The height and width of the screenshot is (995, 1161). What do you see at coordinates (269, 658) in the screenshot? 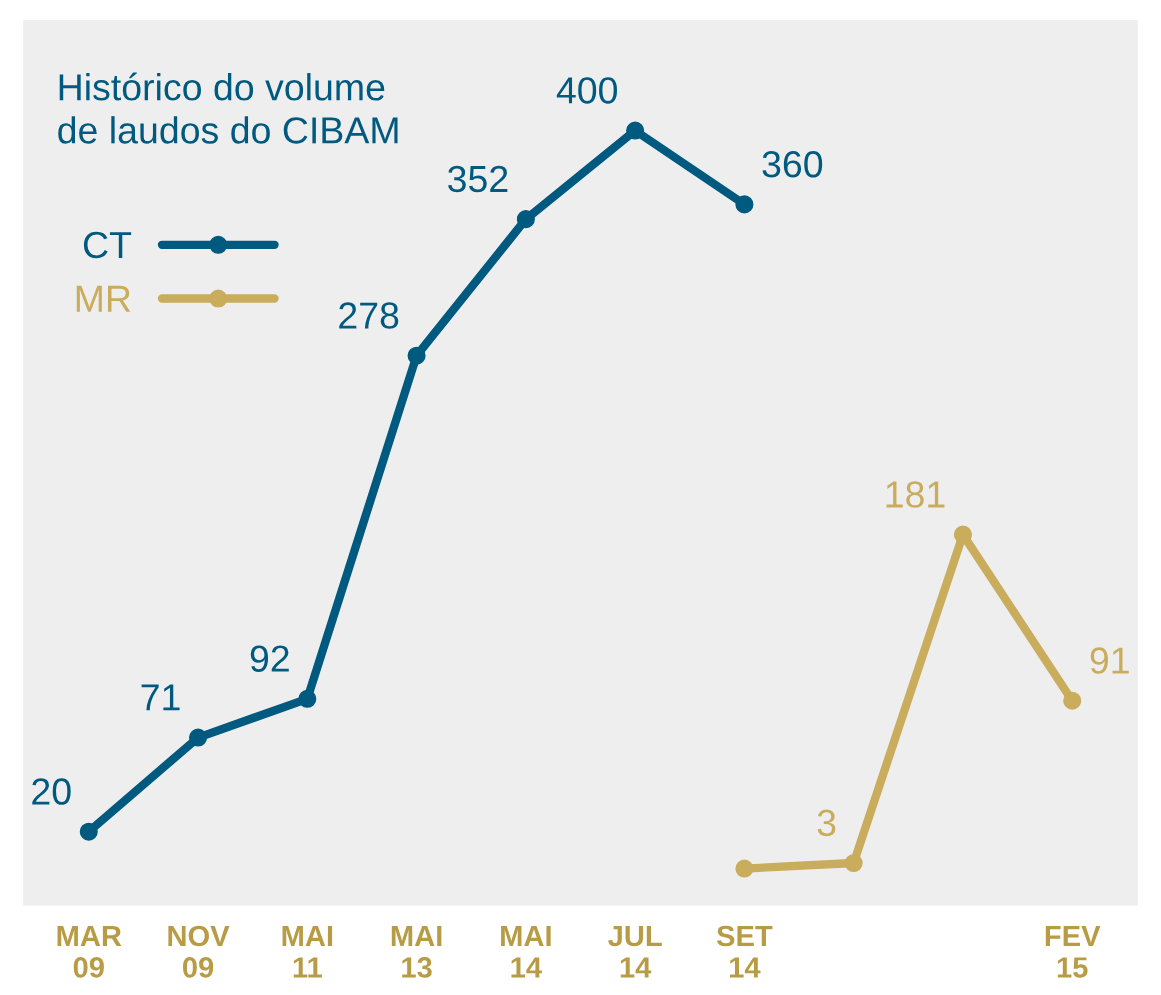
I see `data-label: 92` at bounding box center [269, 658].